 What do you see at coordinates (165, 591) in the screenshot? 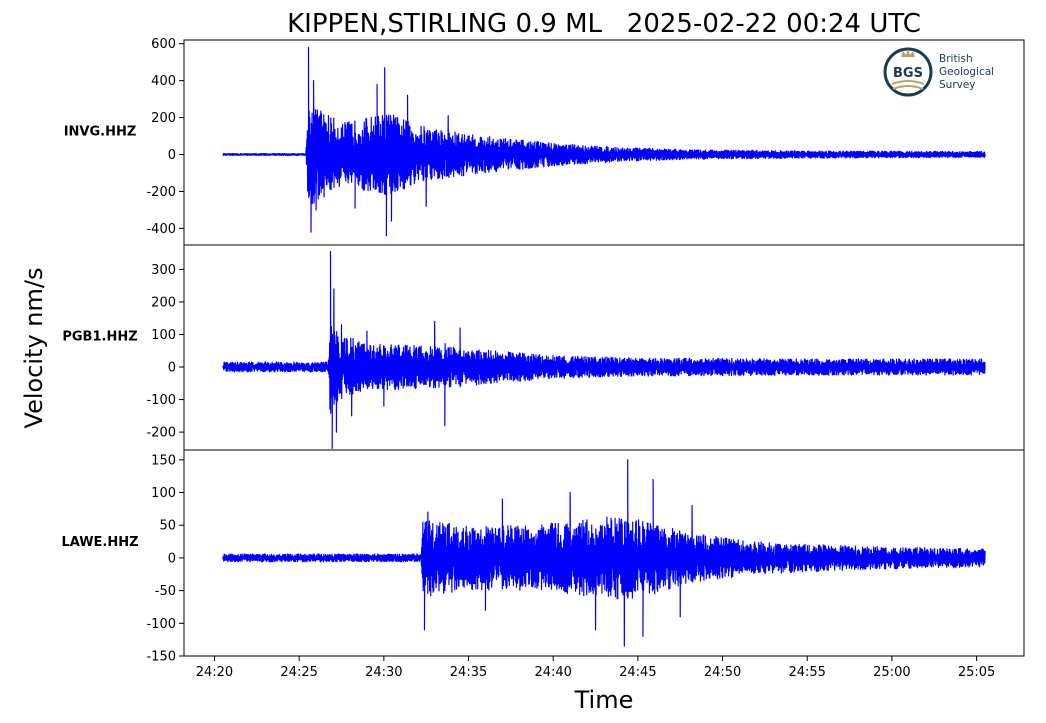
I see `y-tick-label: -50` at bounding box center [165, 591].